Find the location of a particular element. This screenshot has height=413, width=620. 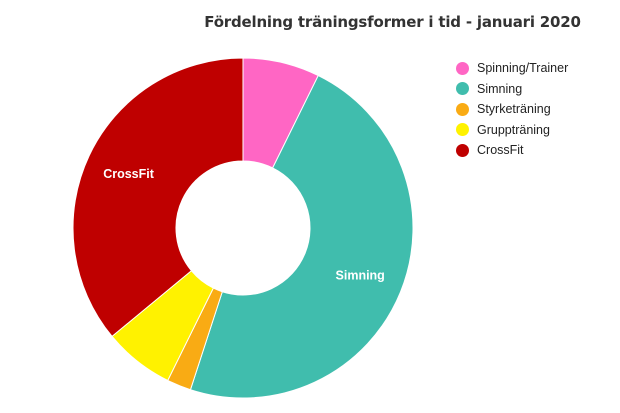

legend-item: CrossFit is located at coordinates (512, 150).